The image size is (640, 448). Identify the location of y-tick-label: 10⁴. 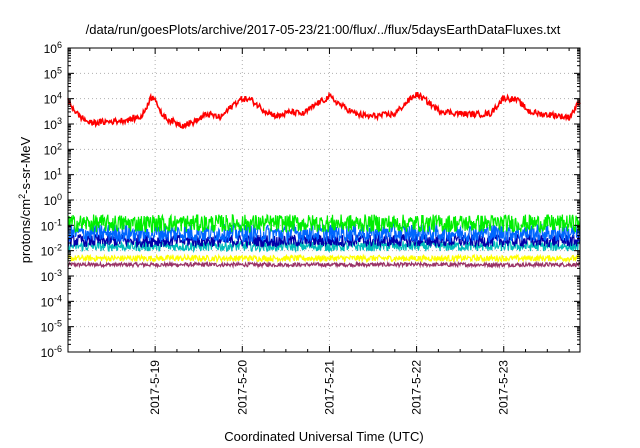
(53, 99).